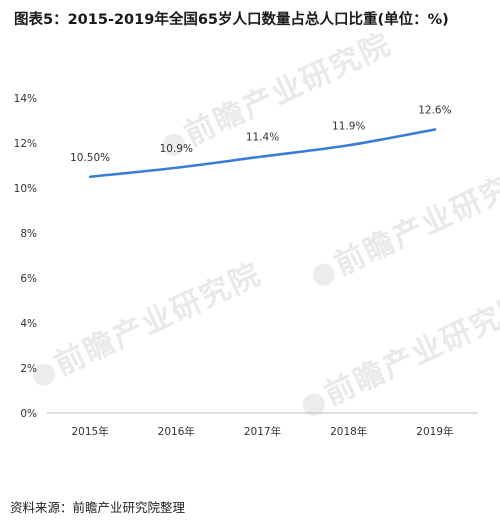  What do you see at coordinates (231, 20) in the screenshot?
I see `chart-title: 图表5：2015-2019年全国65岁人口数量占总人口比重(单位：%)` at bounding box center [231, 20].